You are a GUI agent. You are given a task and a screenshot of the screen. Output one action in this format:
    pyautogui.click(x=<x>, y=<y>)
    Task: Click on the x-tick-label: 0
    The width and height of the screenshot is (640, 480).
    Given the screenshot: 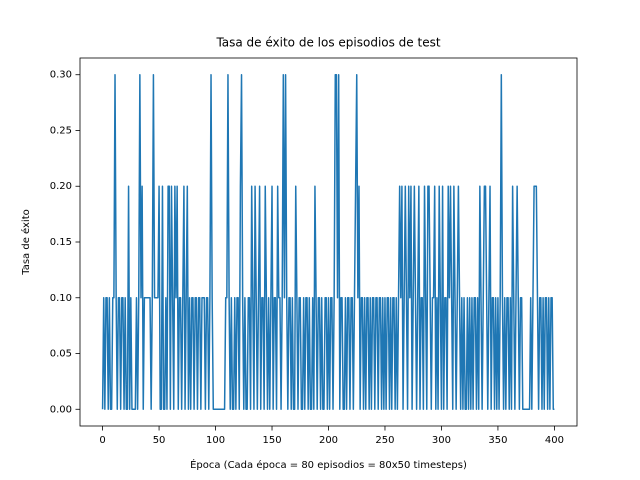 What is the action you would take?
    pyautogui.click(x=102, y=440)
    